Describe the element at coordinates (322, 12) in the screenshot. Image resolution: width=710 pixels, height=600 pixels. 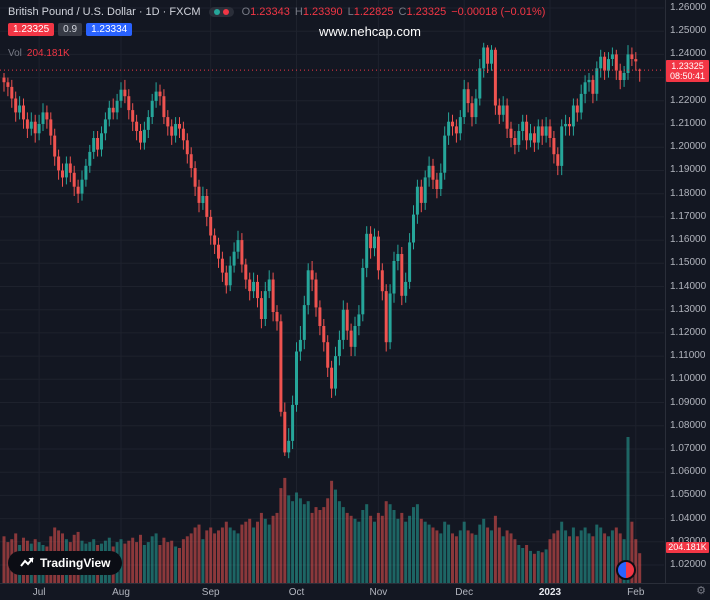
I see `high-value: 1.23390` at that location.